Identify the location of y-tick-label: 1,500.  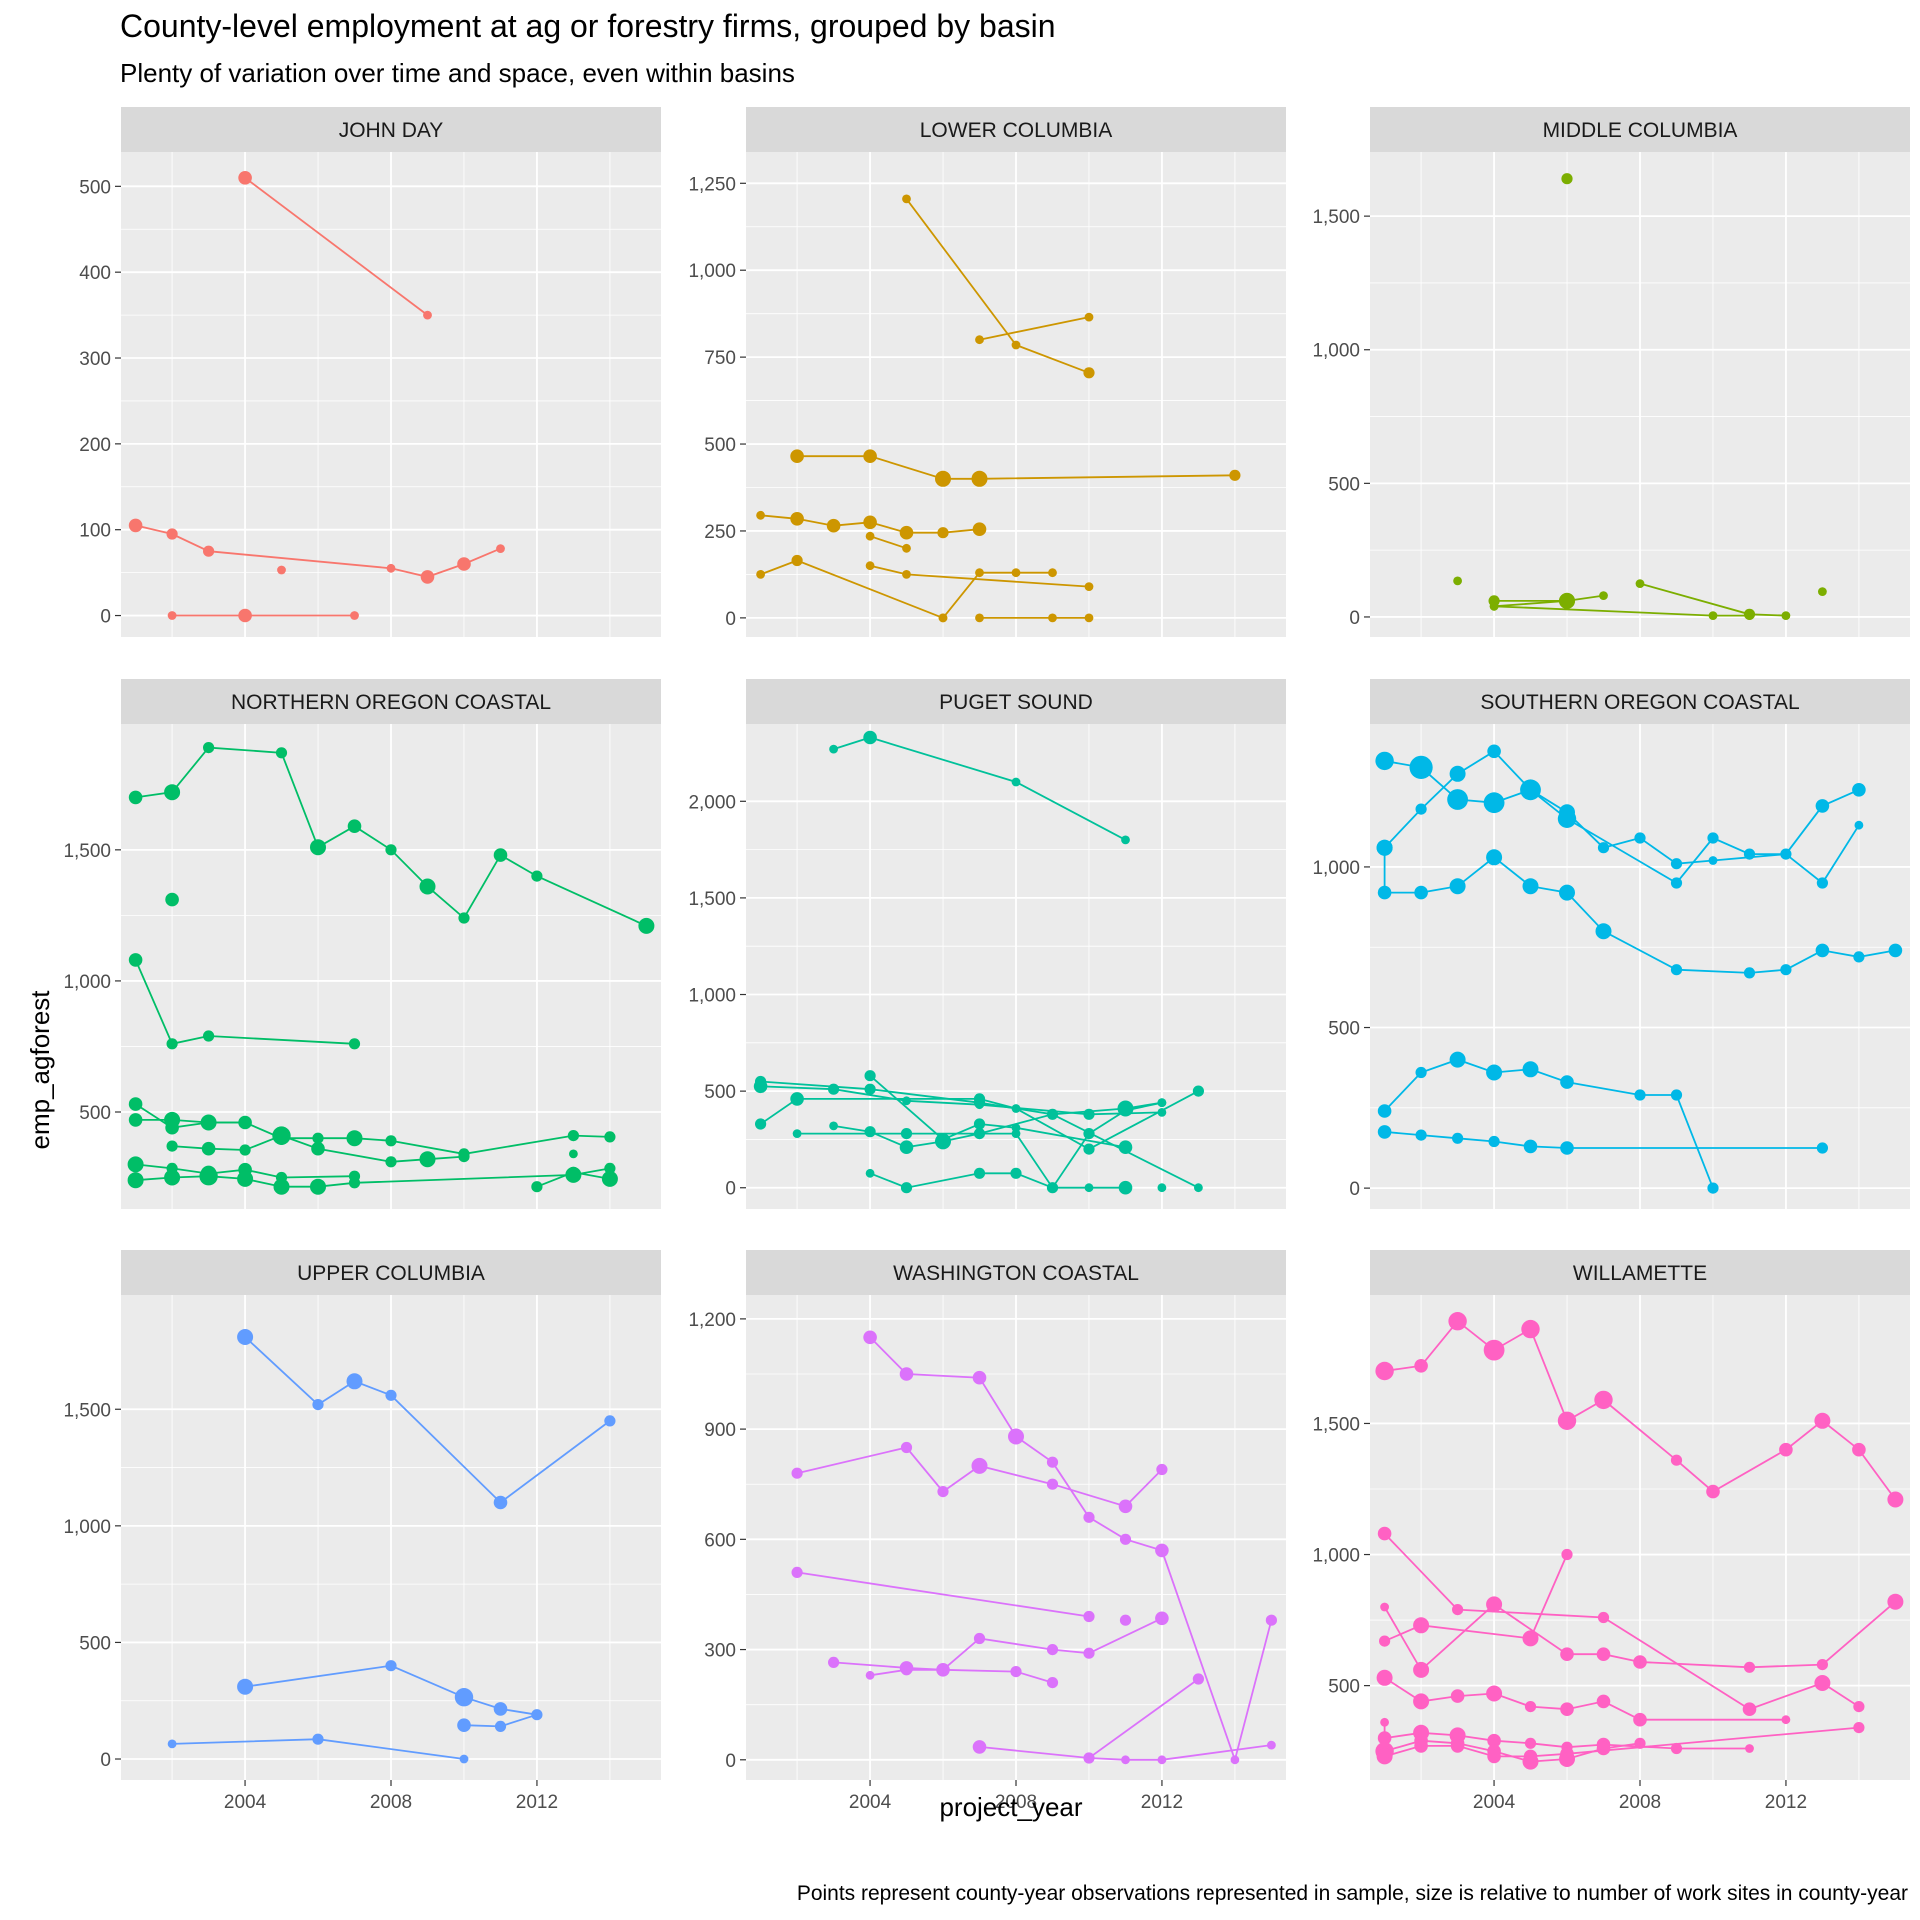
(712, 899).